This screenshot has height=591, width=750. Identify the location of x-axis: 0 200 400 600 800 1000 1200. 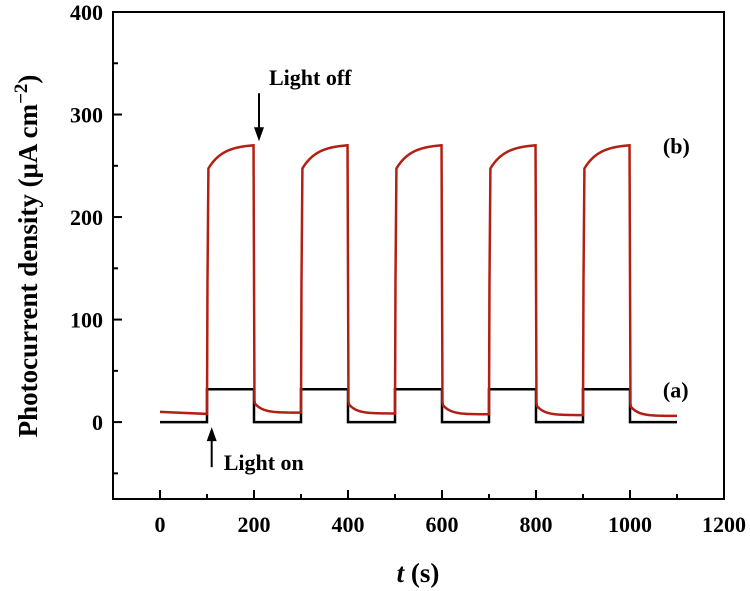
(429, 513).